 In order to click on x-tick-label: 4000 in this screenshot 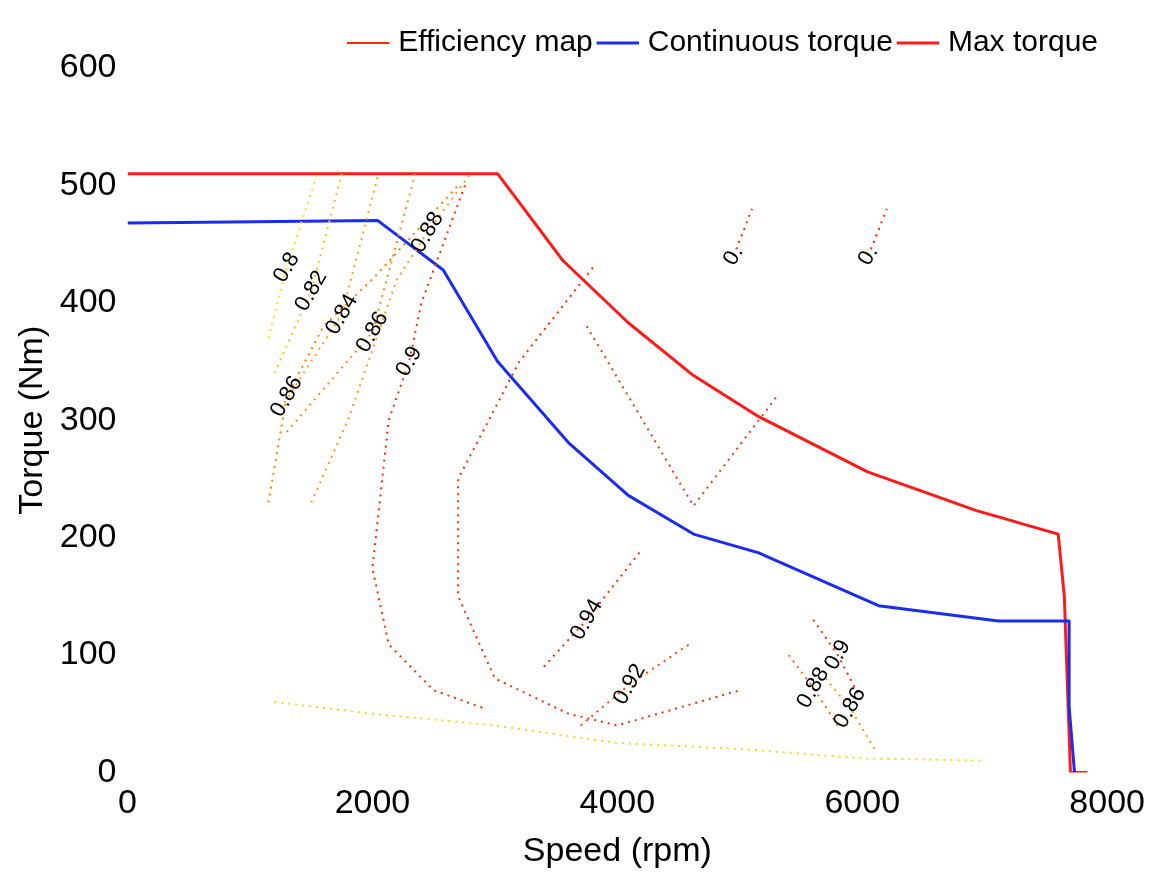, I will do `click(617, 801)`.